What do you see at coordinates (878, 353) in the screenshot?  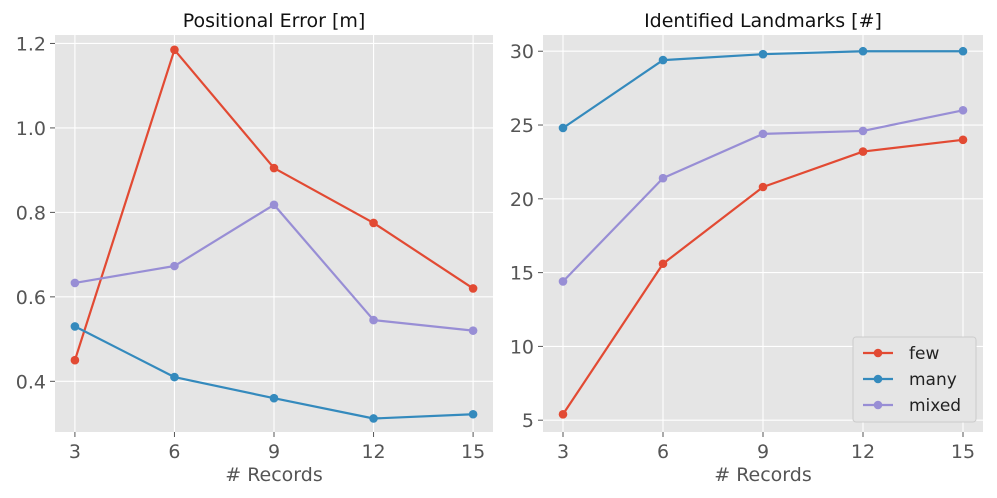 I see `legend-marker-few` at bounding box center [878, 353].